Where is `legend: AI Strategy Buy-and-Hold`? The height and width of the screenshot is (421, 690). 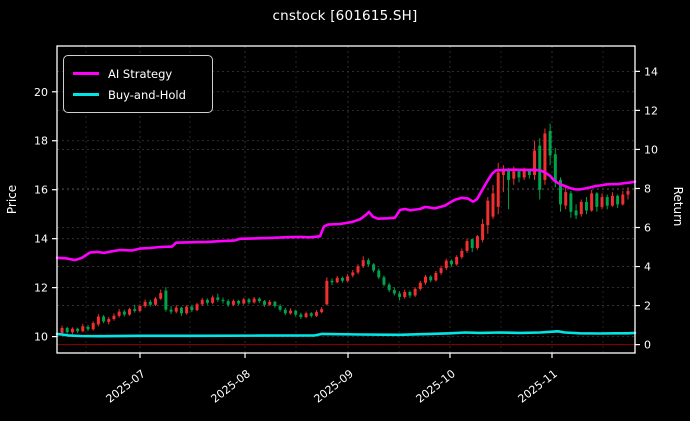 legend: AI Strategy Buy-and-Hold is located at coordinates (138, 84).